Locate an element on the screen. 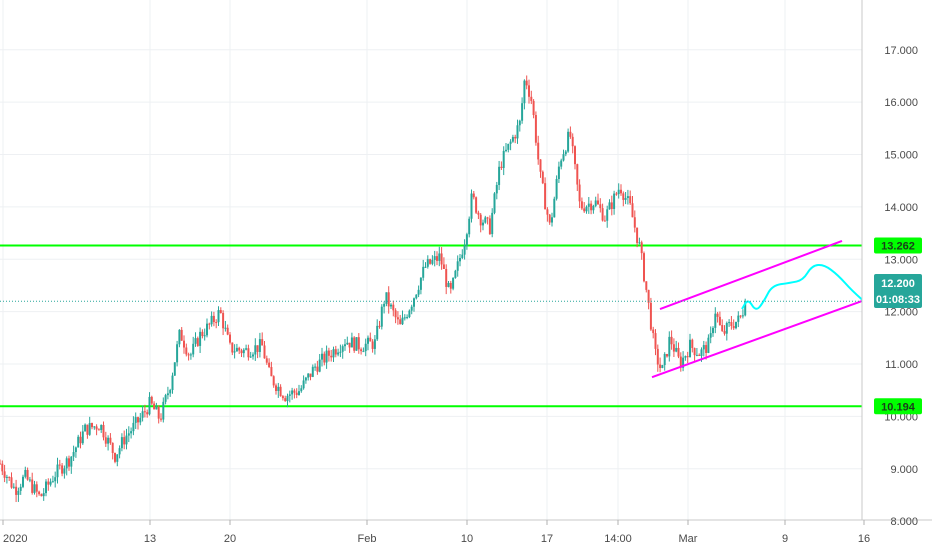 The image size is (932, 550). time-axis-panel is located at coordinates (466, 535).